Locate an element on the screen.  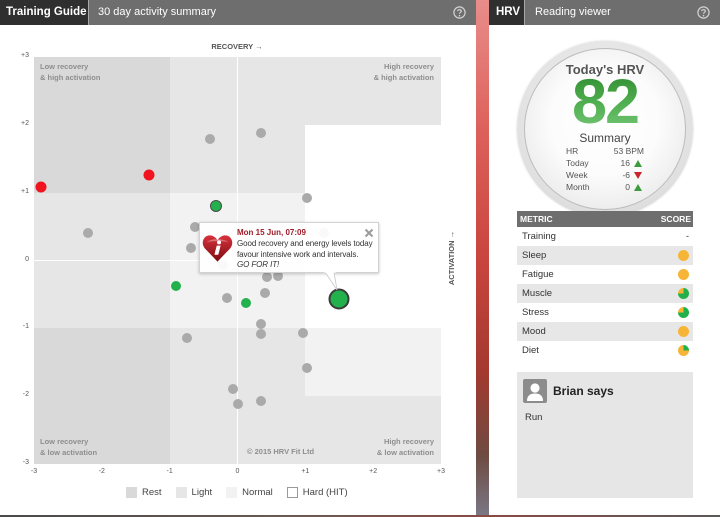
x-tick-label: -1 is located at coordinates (169, 471).